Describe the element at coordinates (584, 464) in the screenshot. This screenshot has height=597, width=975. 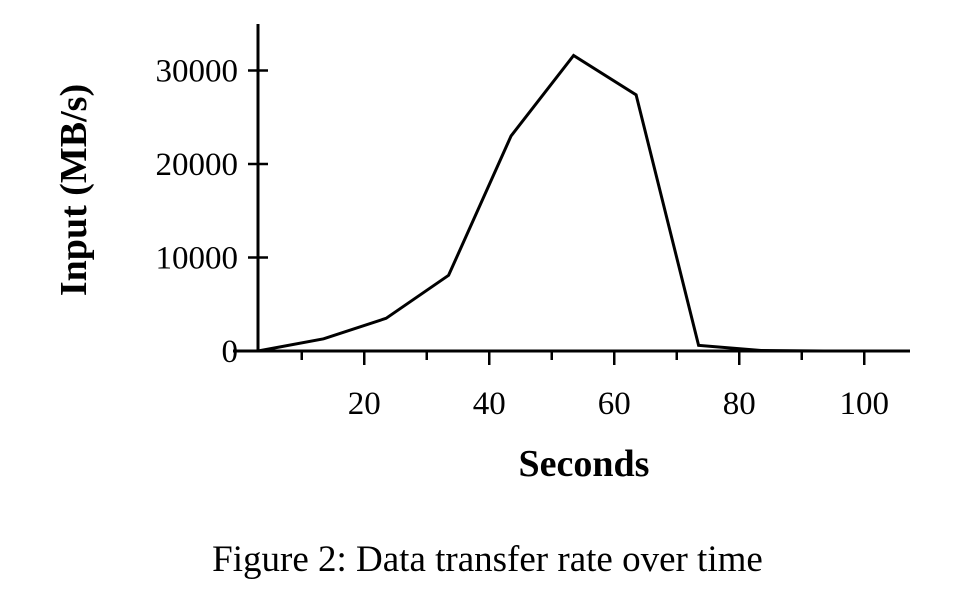
I see `x-axis-title: Seconds` at that location.